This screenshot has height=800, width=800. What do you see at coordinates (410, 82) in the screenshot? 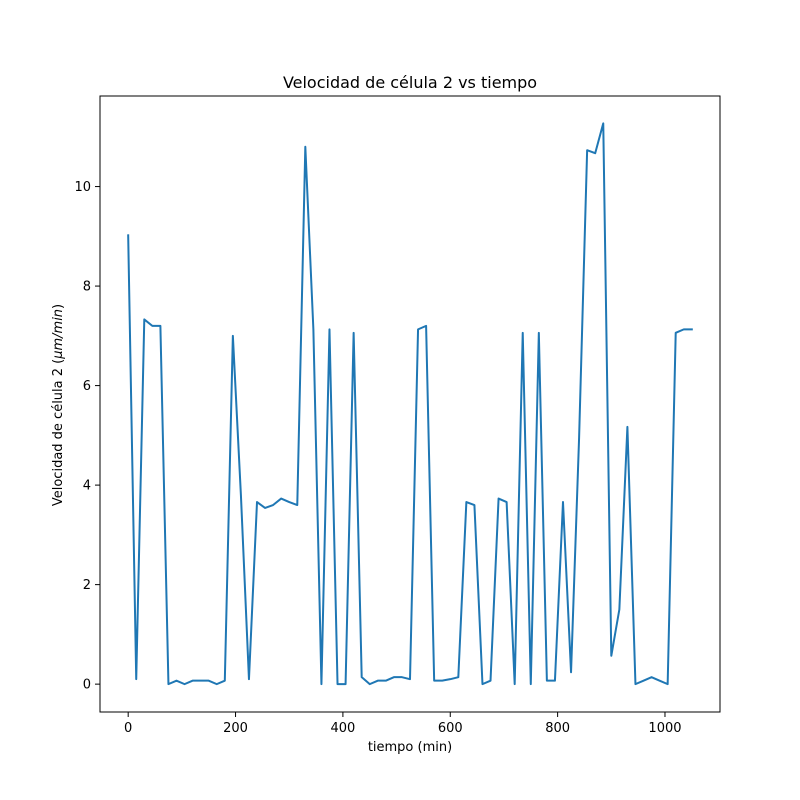
I see `chart-title: Velocidad de célula 2 vs tiempo` at bounding box center [410, 82].